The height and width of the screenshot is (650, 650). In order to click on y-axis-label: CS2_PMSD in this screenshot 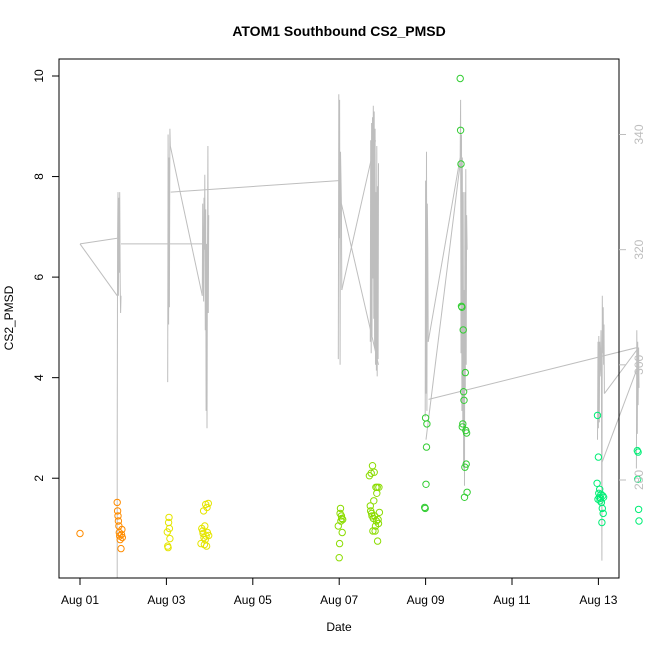, I will do `click(9, 317)`.